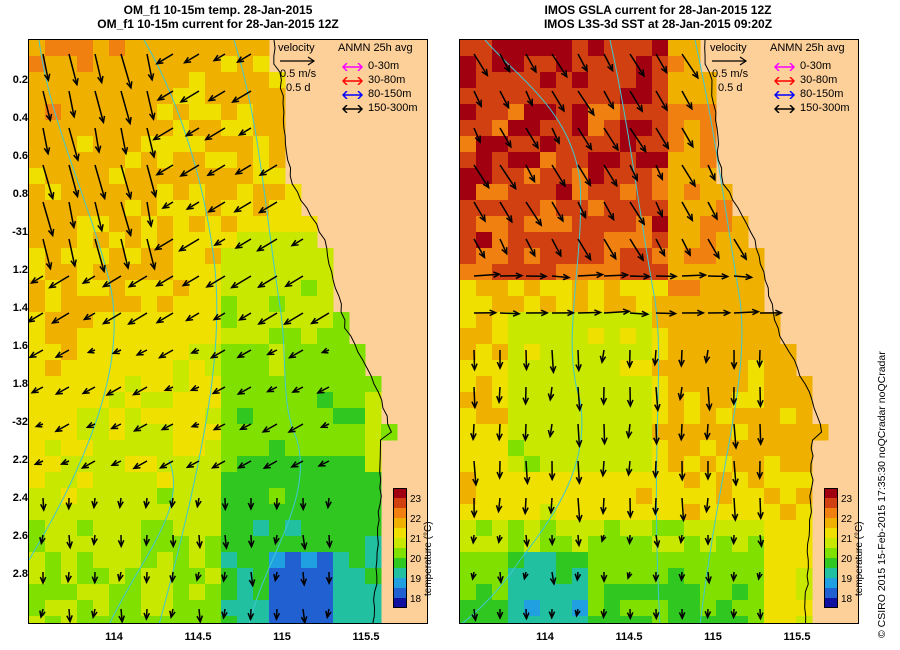 The image size is (900, 650). What do you see at coordinates (296, 48) in the screenshot?
I see `velocity-legend-title: velocity` at bounding box center [296, 48].